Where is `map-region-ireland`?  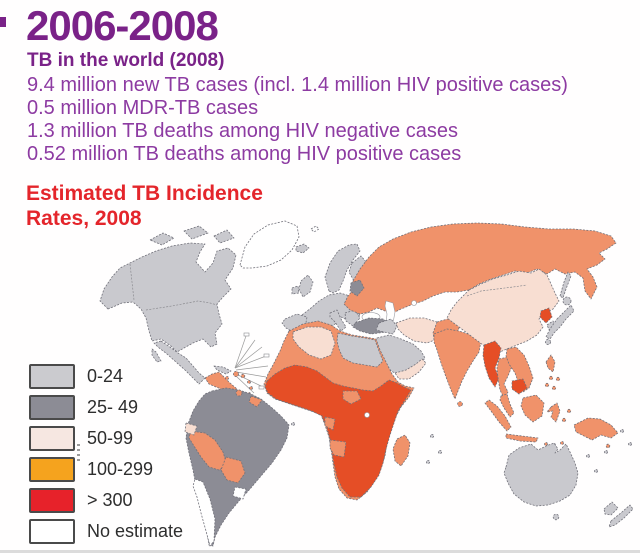
map-region-ireland is located at coordinates (295, 290).